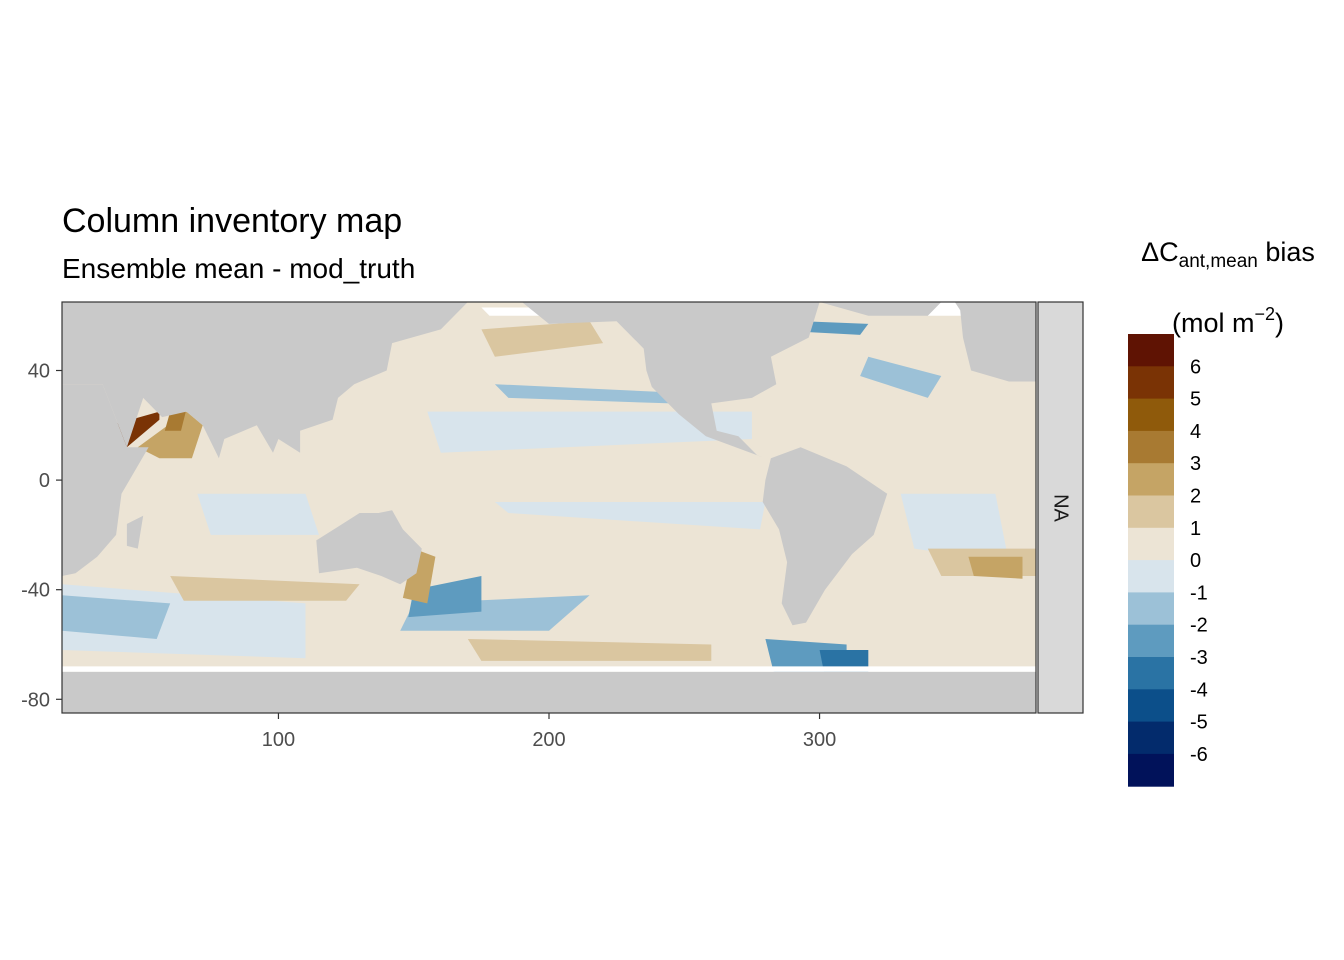 The height and width of the screenshot is (960, 1344). What do you see at coordinates (819, 740) in the screenshot?
I see `x-tick-label: 300` at bounding box center [819, 740].